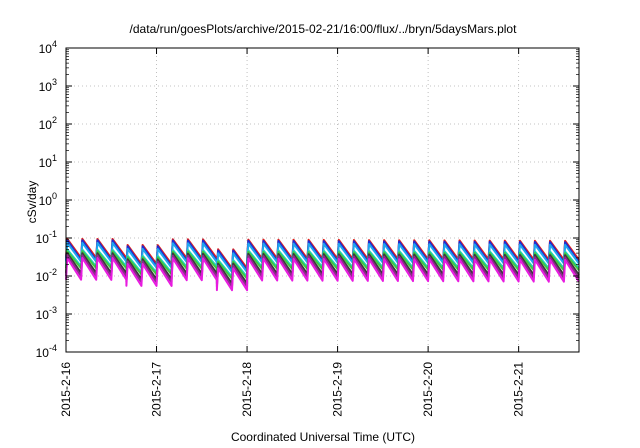 This screenshot has width=640, height=448. What do you see at coordinates (46, 275) in the screenshot?
I see `y-tick-label: 10⁻²` at bounding box center [46, 275].